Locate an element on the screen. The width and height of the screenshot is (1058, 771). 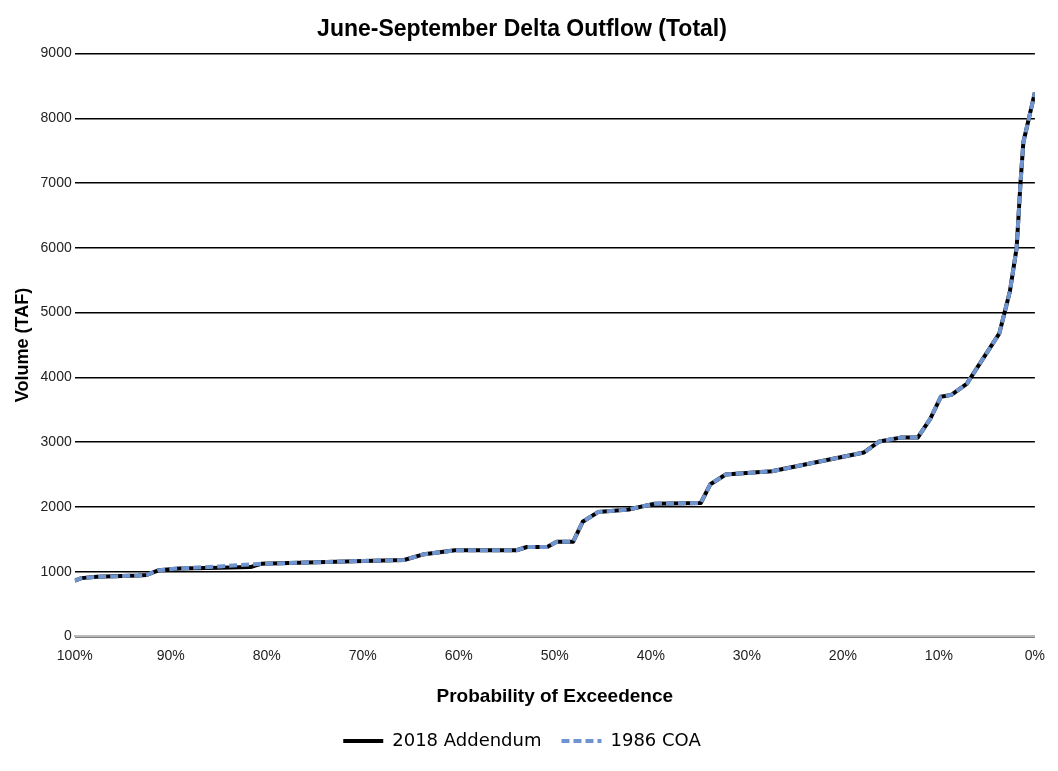
y-tick-label: 5000 is located at coordinates (56, 311).